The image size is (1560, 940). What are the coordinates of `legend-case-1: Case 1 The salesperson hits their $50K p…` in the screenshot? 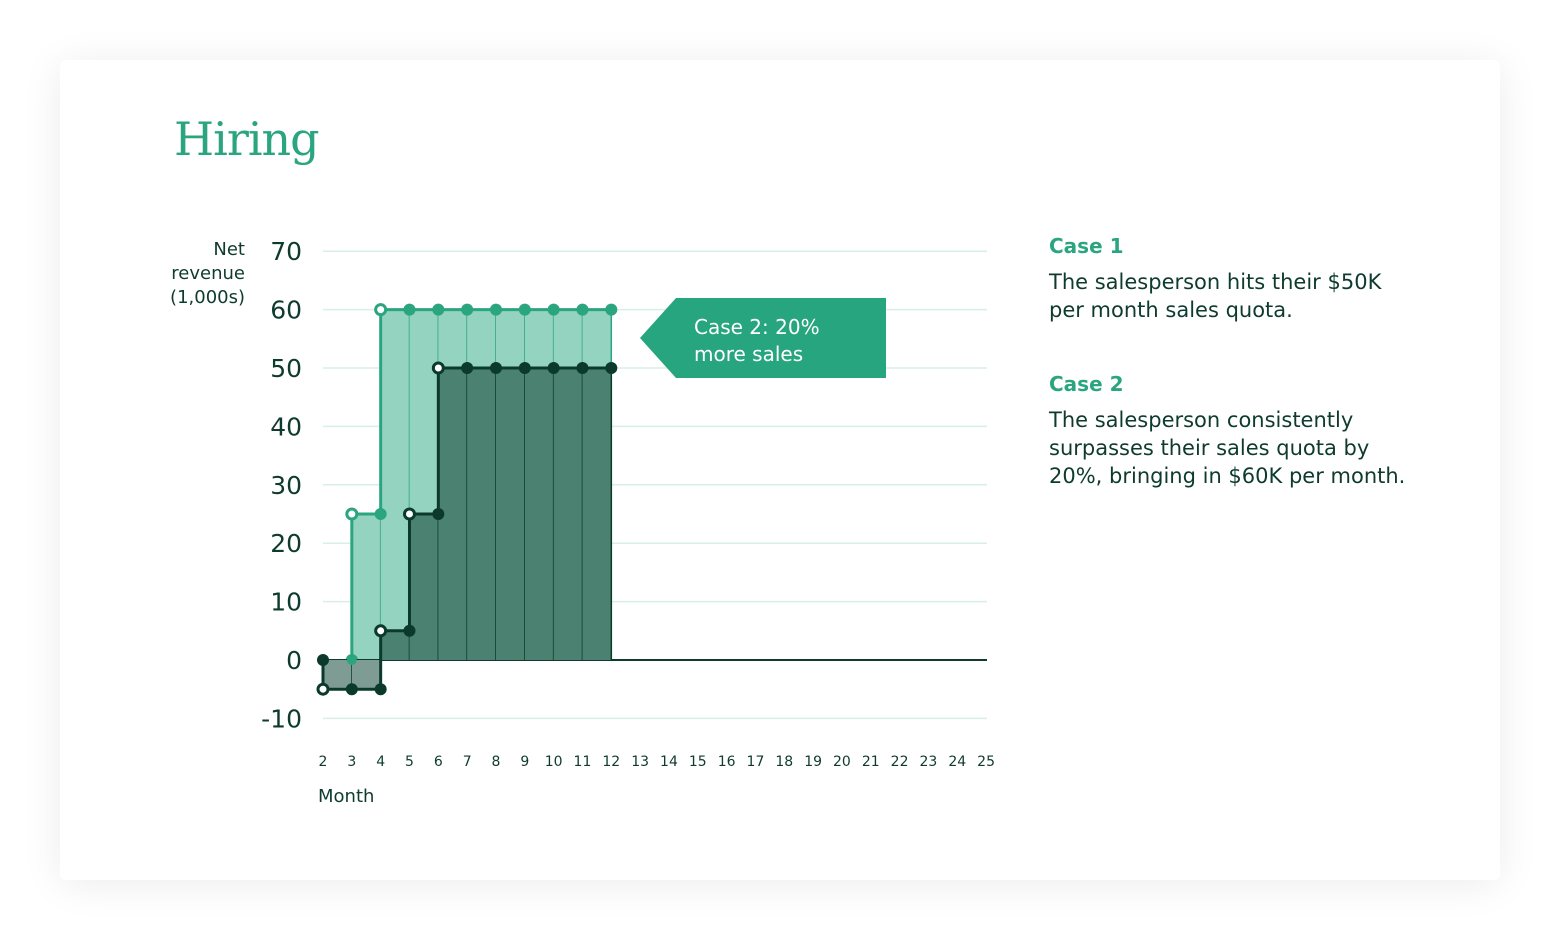 It's located at (1229, 279).